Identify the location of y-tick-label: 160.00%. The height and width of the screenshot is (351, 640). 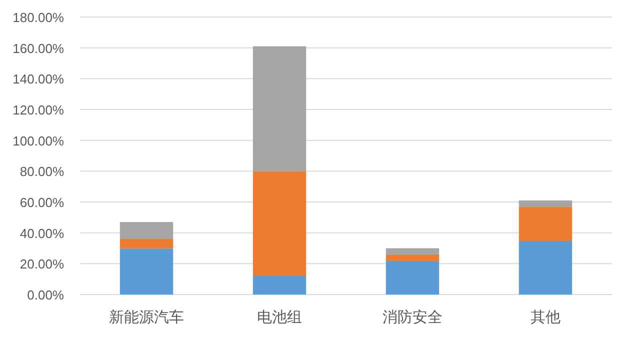
(38, 48).